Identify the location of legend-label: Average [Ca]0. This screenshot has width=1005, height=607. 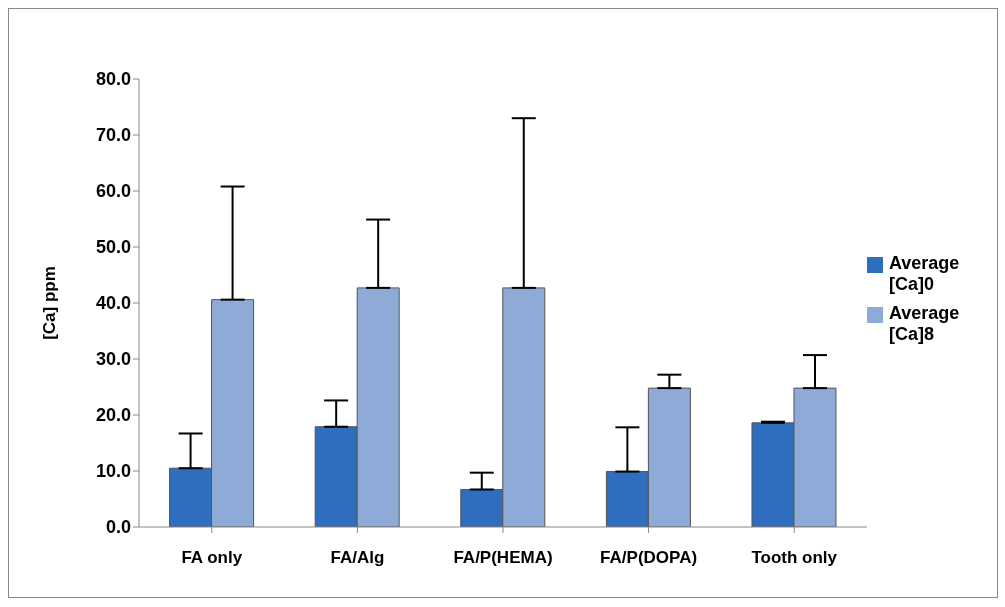
(925, 274).